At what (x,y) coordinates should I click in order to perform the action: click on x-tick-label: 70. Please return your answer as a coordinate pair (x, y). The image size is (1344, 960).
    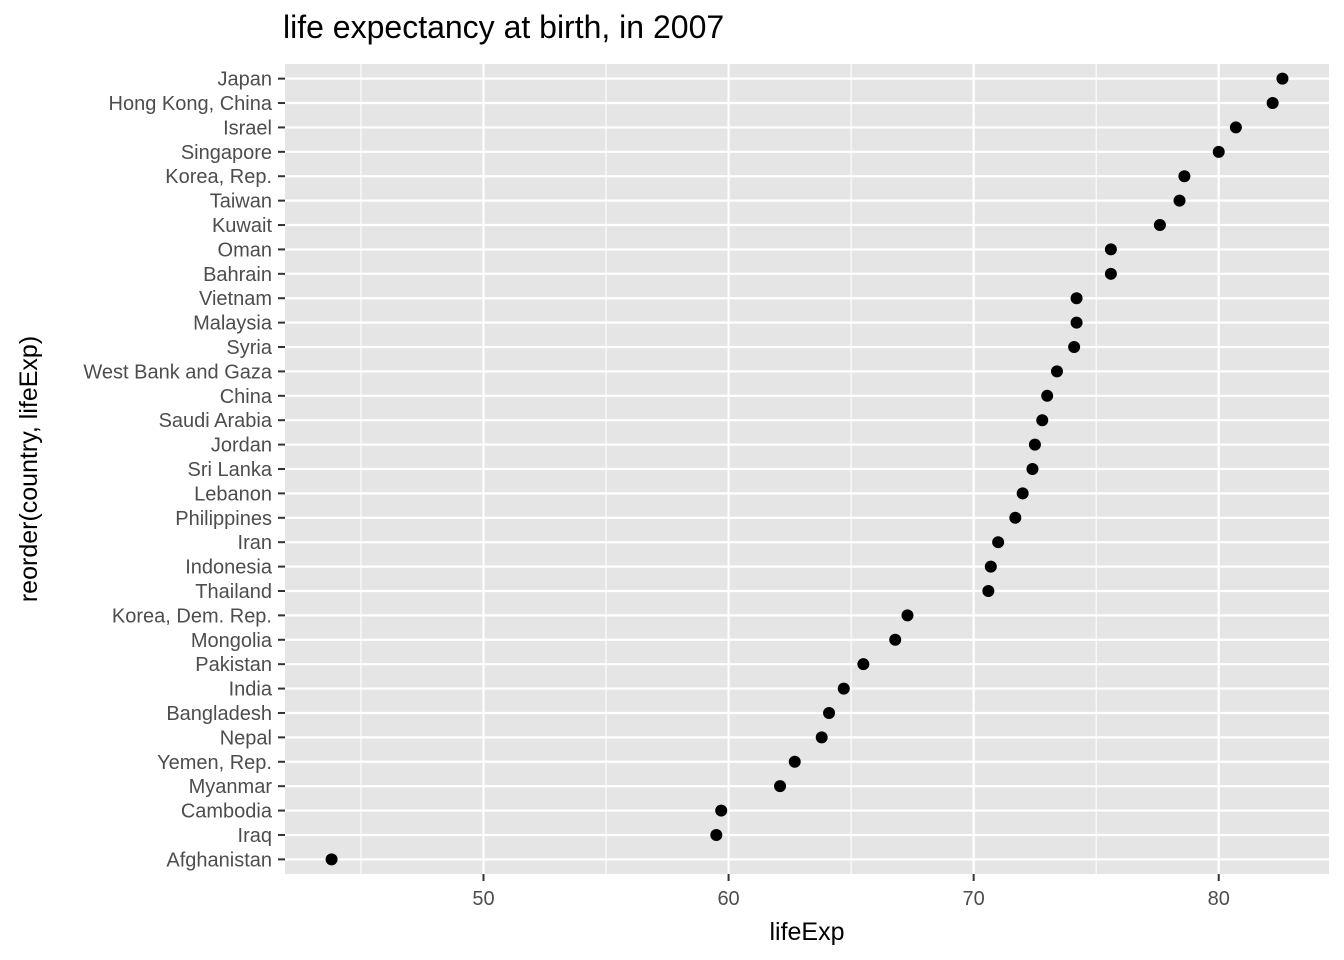
    Looking at the image, I should click on (974, 899).